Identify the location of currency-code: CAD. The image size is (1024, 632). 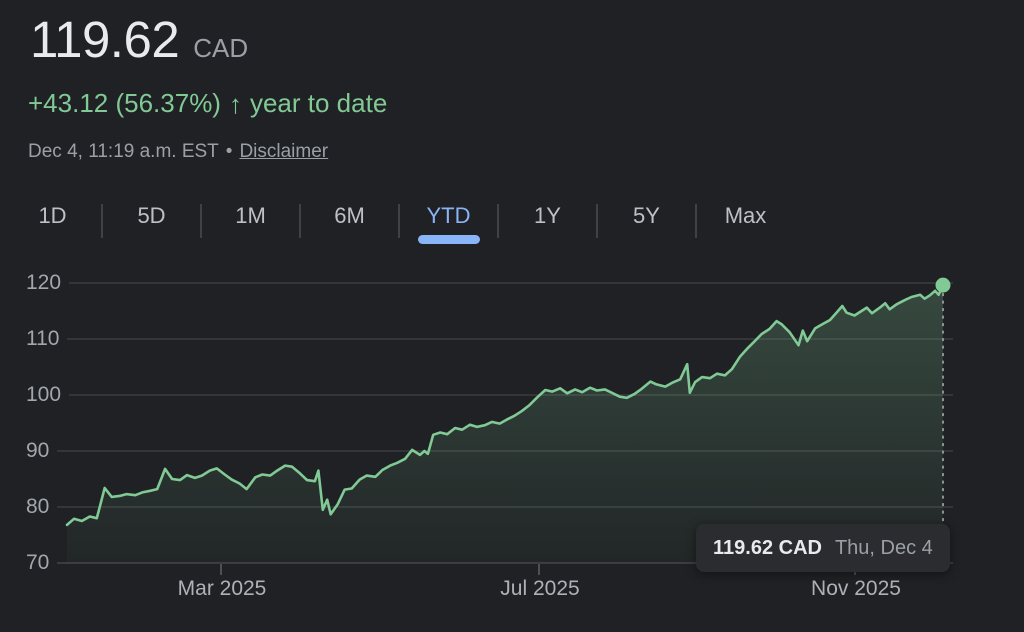
(221, 48).